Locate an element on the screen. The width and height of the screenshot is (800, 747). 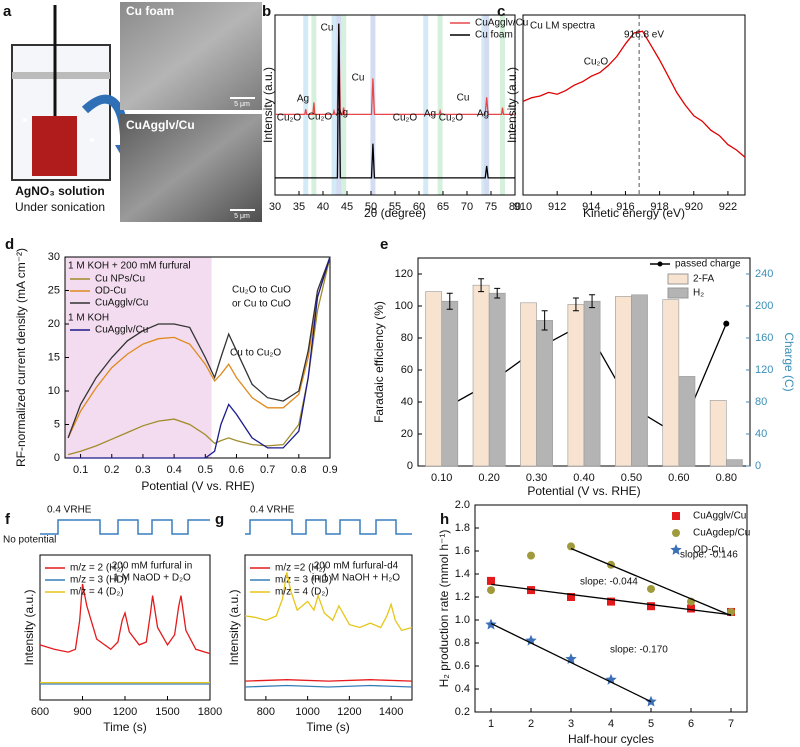
x-tick-label: 0.40 is located at coordinates (583, 478).